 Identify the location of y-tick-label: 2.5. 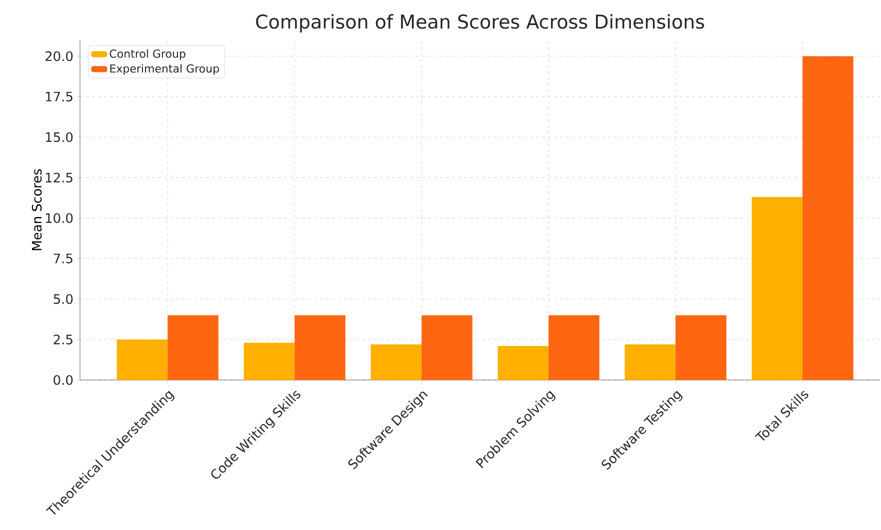
(63, 339).